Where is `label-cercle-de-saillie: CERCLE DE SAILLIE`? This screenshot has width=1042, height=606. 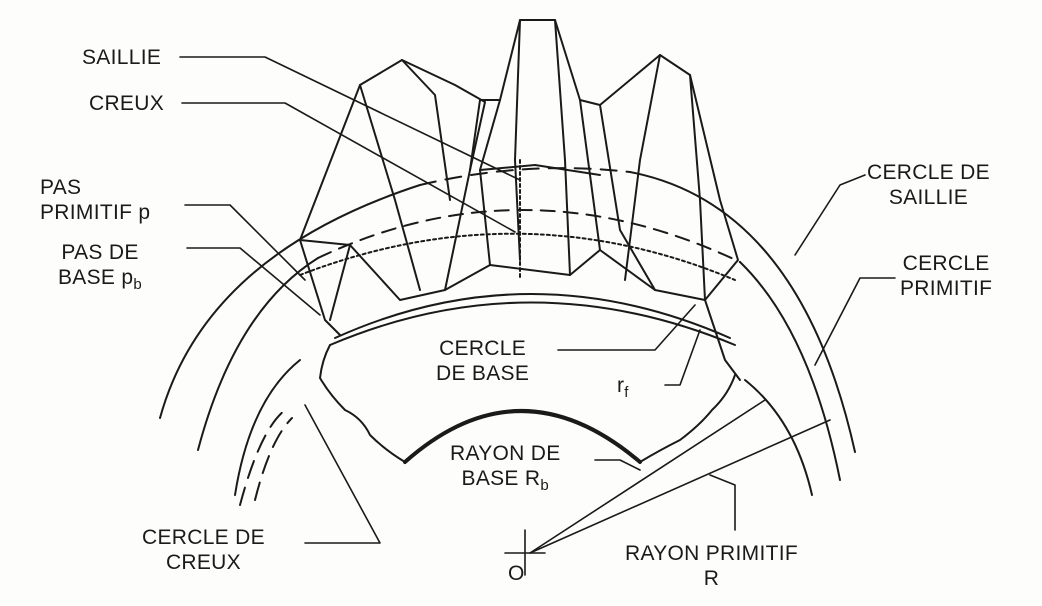
label-cercle-de-saillie: CERCLE DE SAILLIE is located at coordinates (928, 185).